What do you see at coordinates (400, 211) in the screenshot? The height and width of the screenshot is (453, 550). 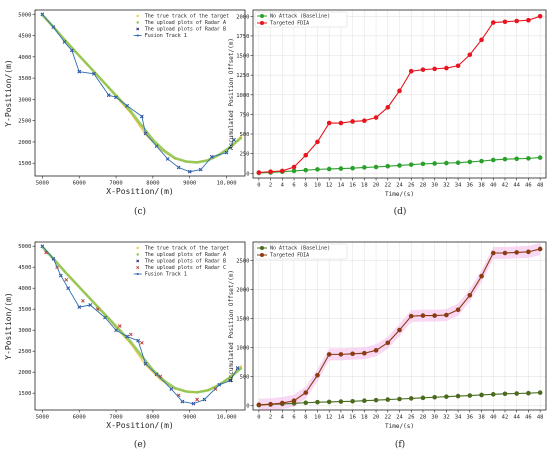 I see `figure-caption: (d)` at bounding box center [400, 211].